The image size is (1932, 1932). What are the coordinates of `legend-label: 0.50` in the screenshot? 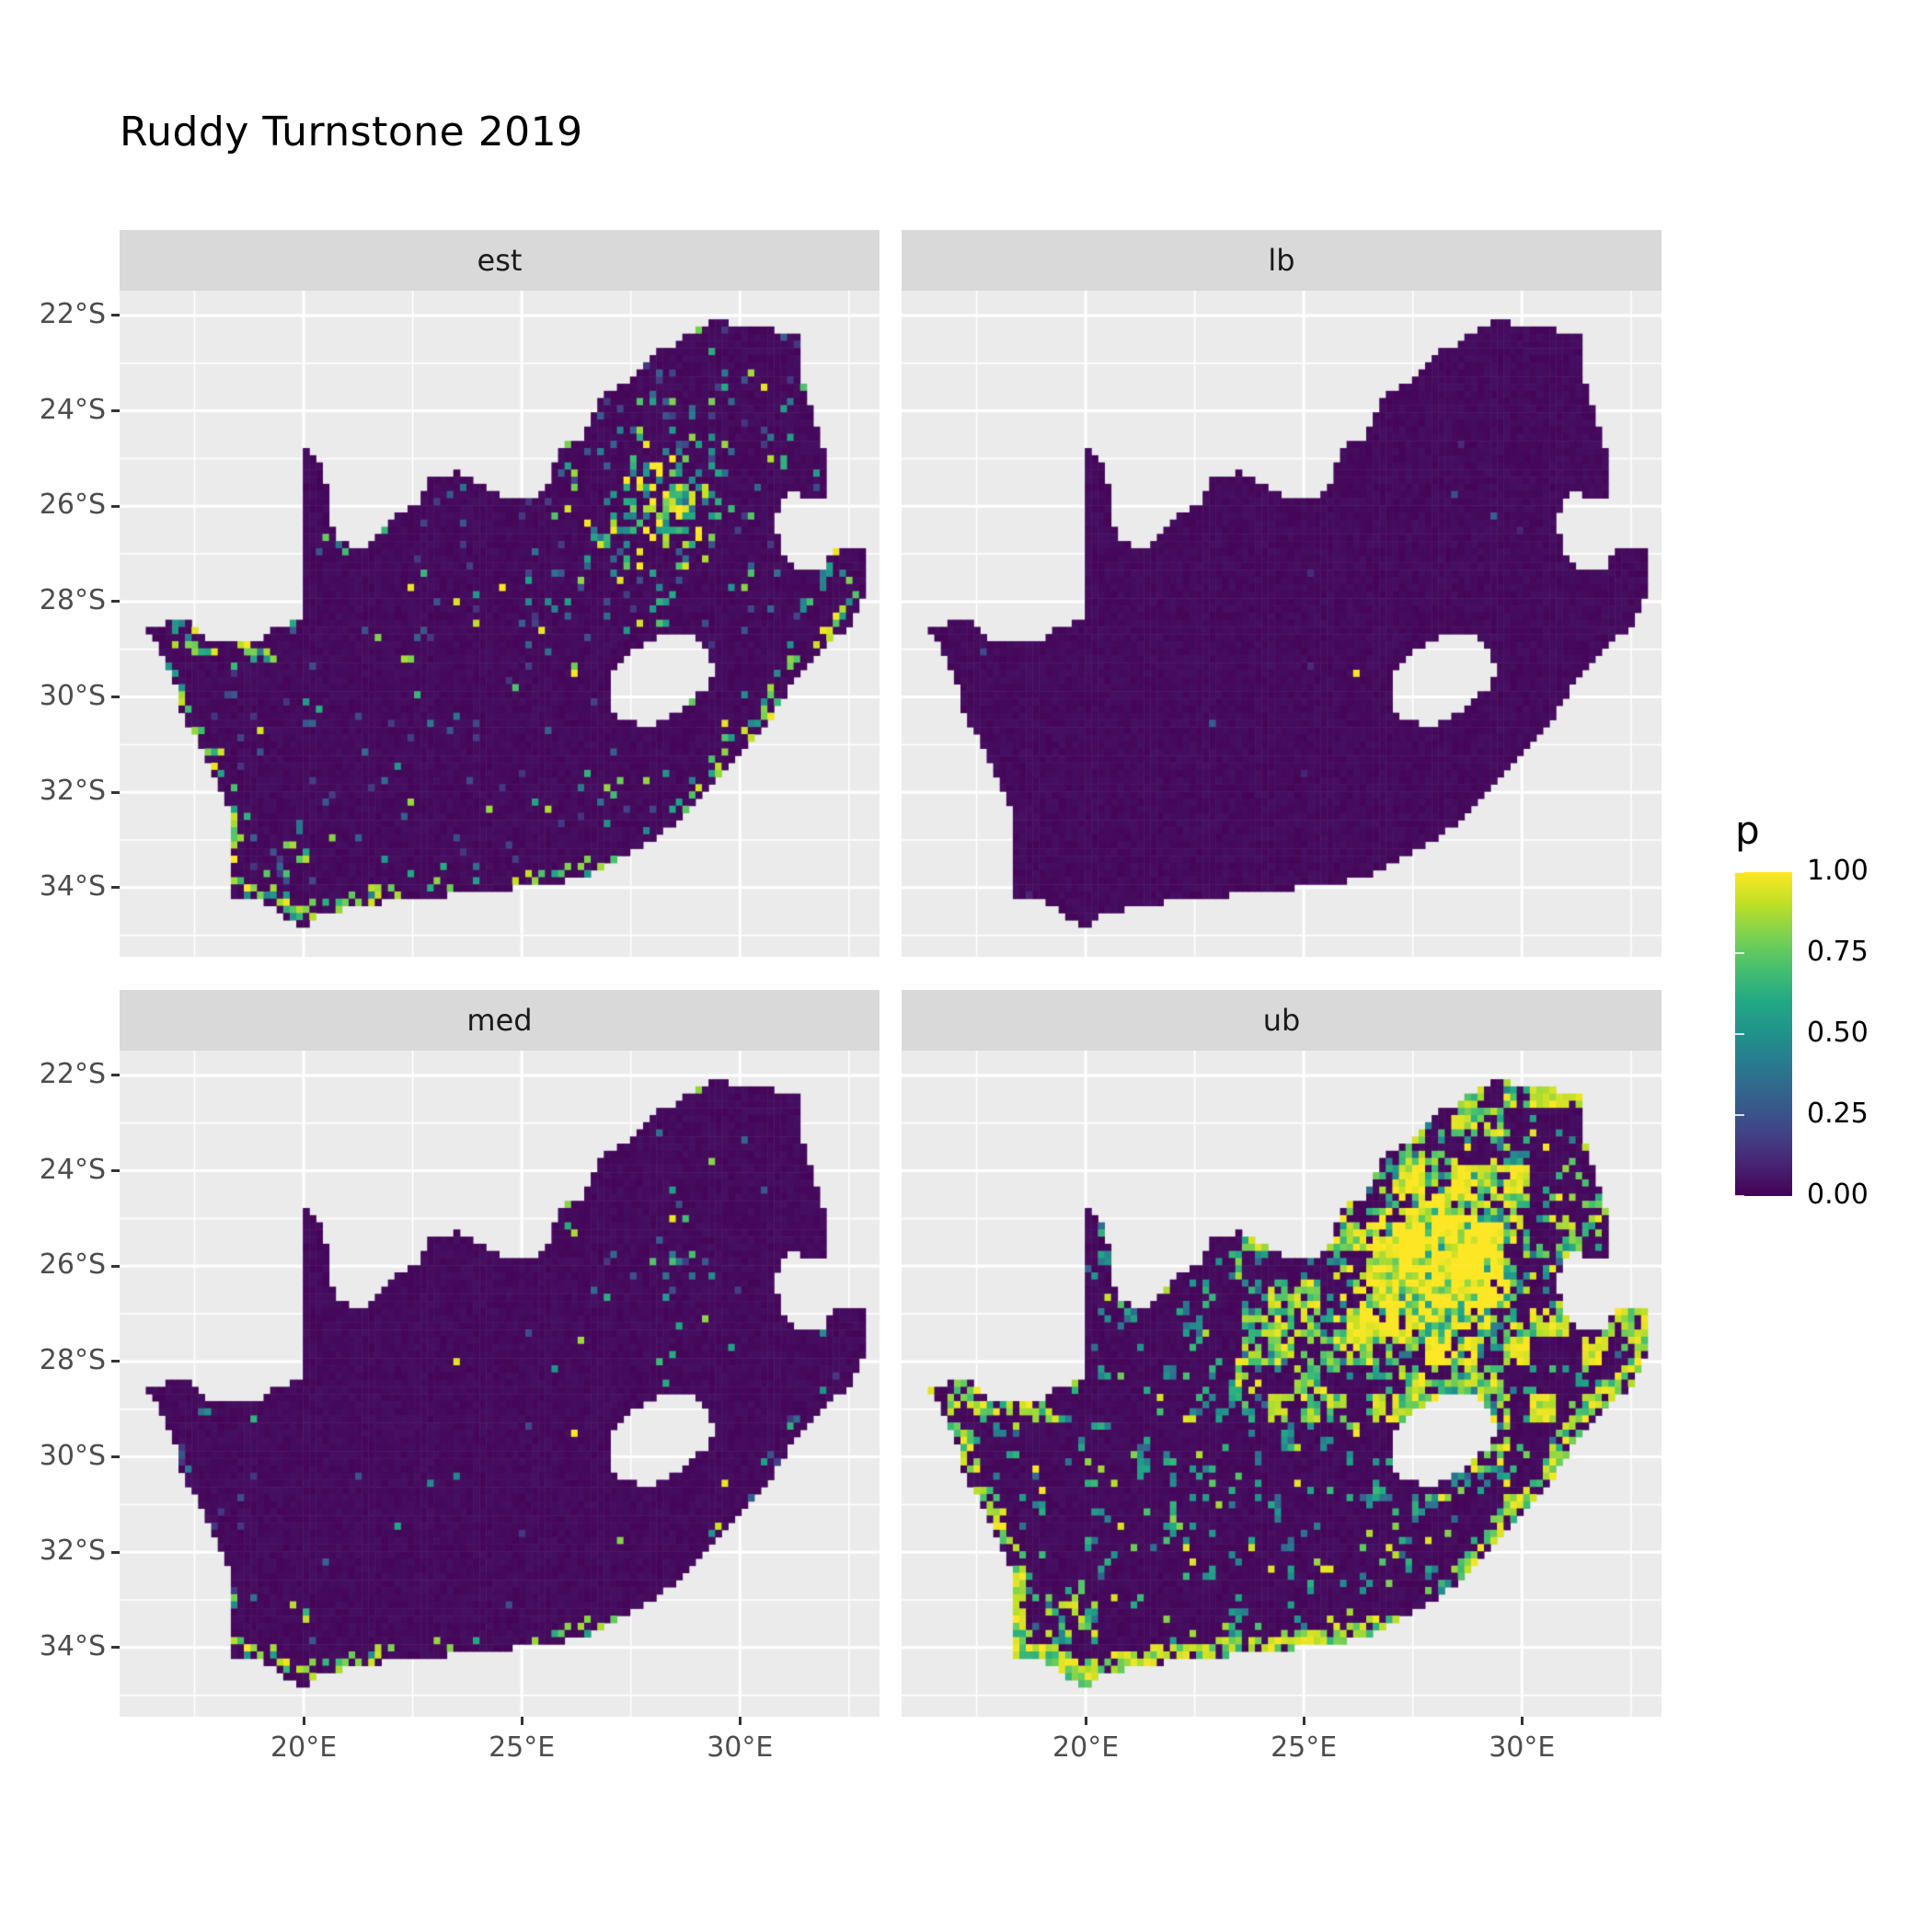 It's located at (1838, 1033).